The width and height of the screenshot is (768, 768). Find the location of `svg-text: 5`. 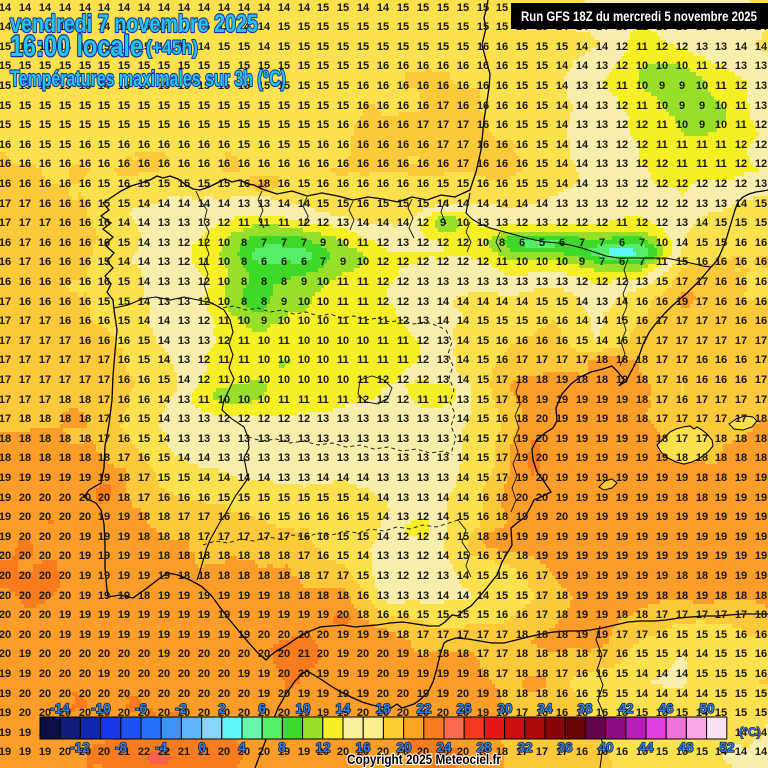

svg-text: 5 is located at coordinates (542, 243).